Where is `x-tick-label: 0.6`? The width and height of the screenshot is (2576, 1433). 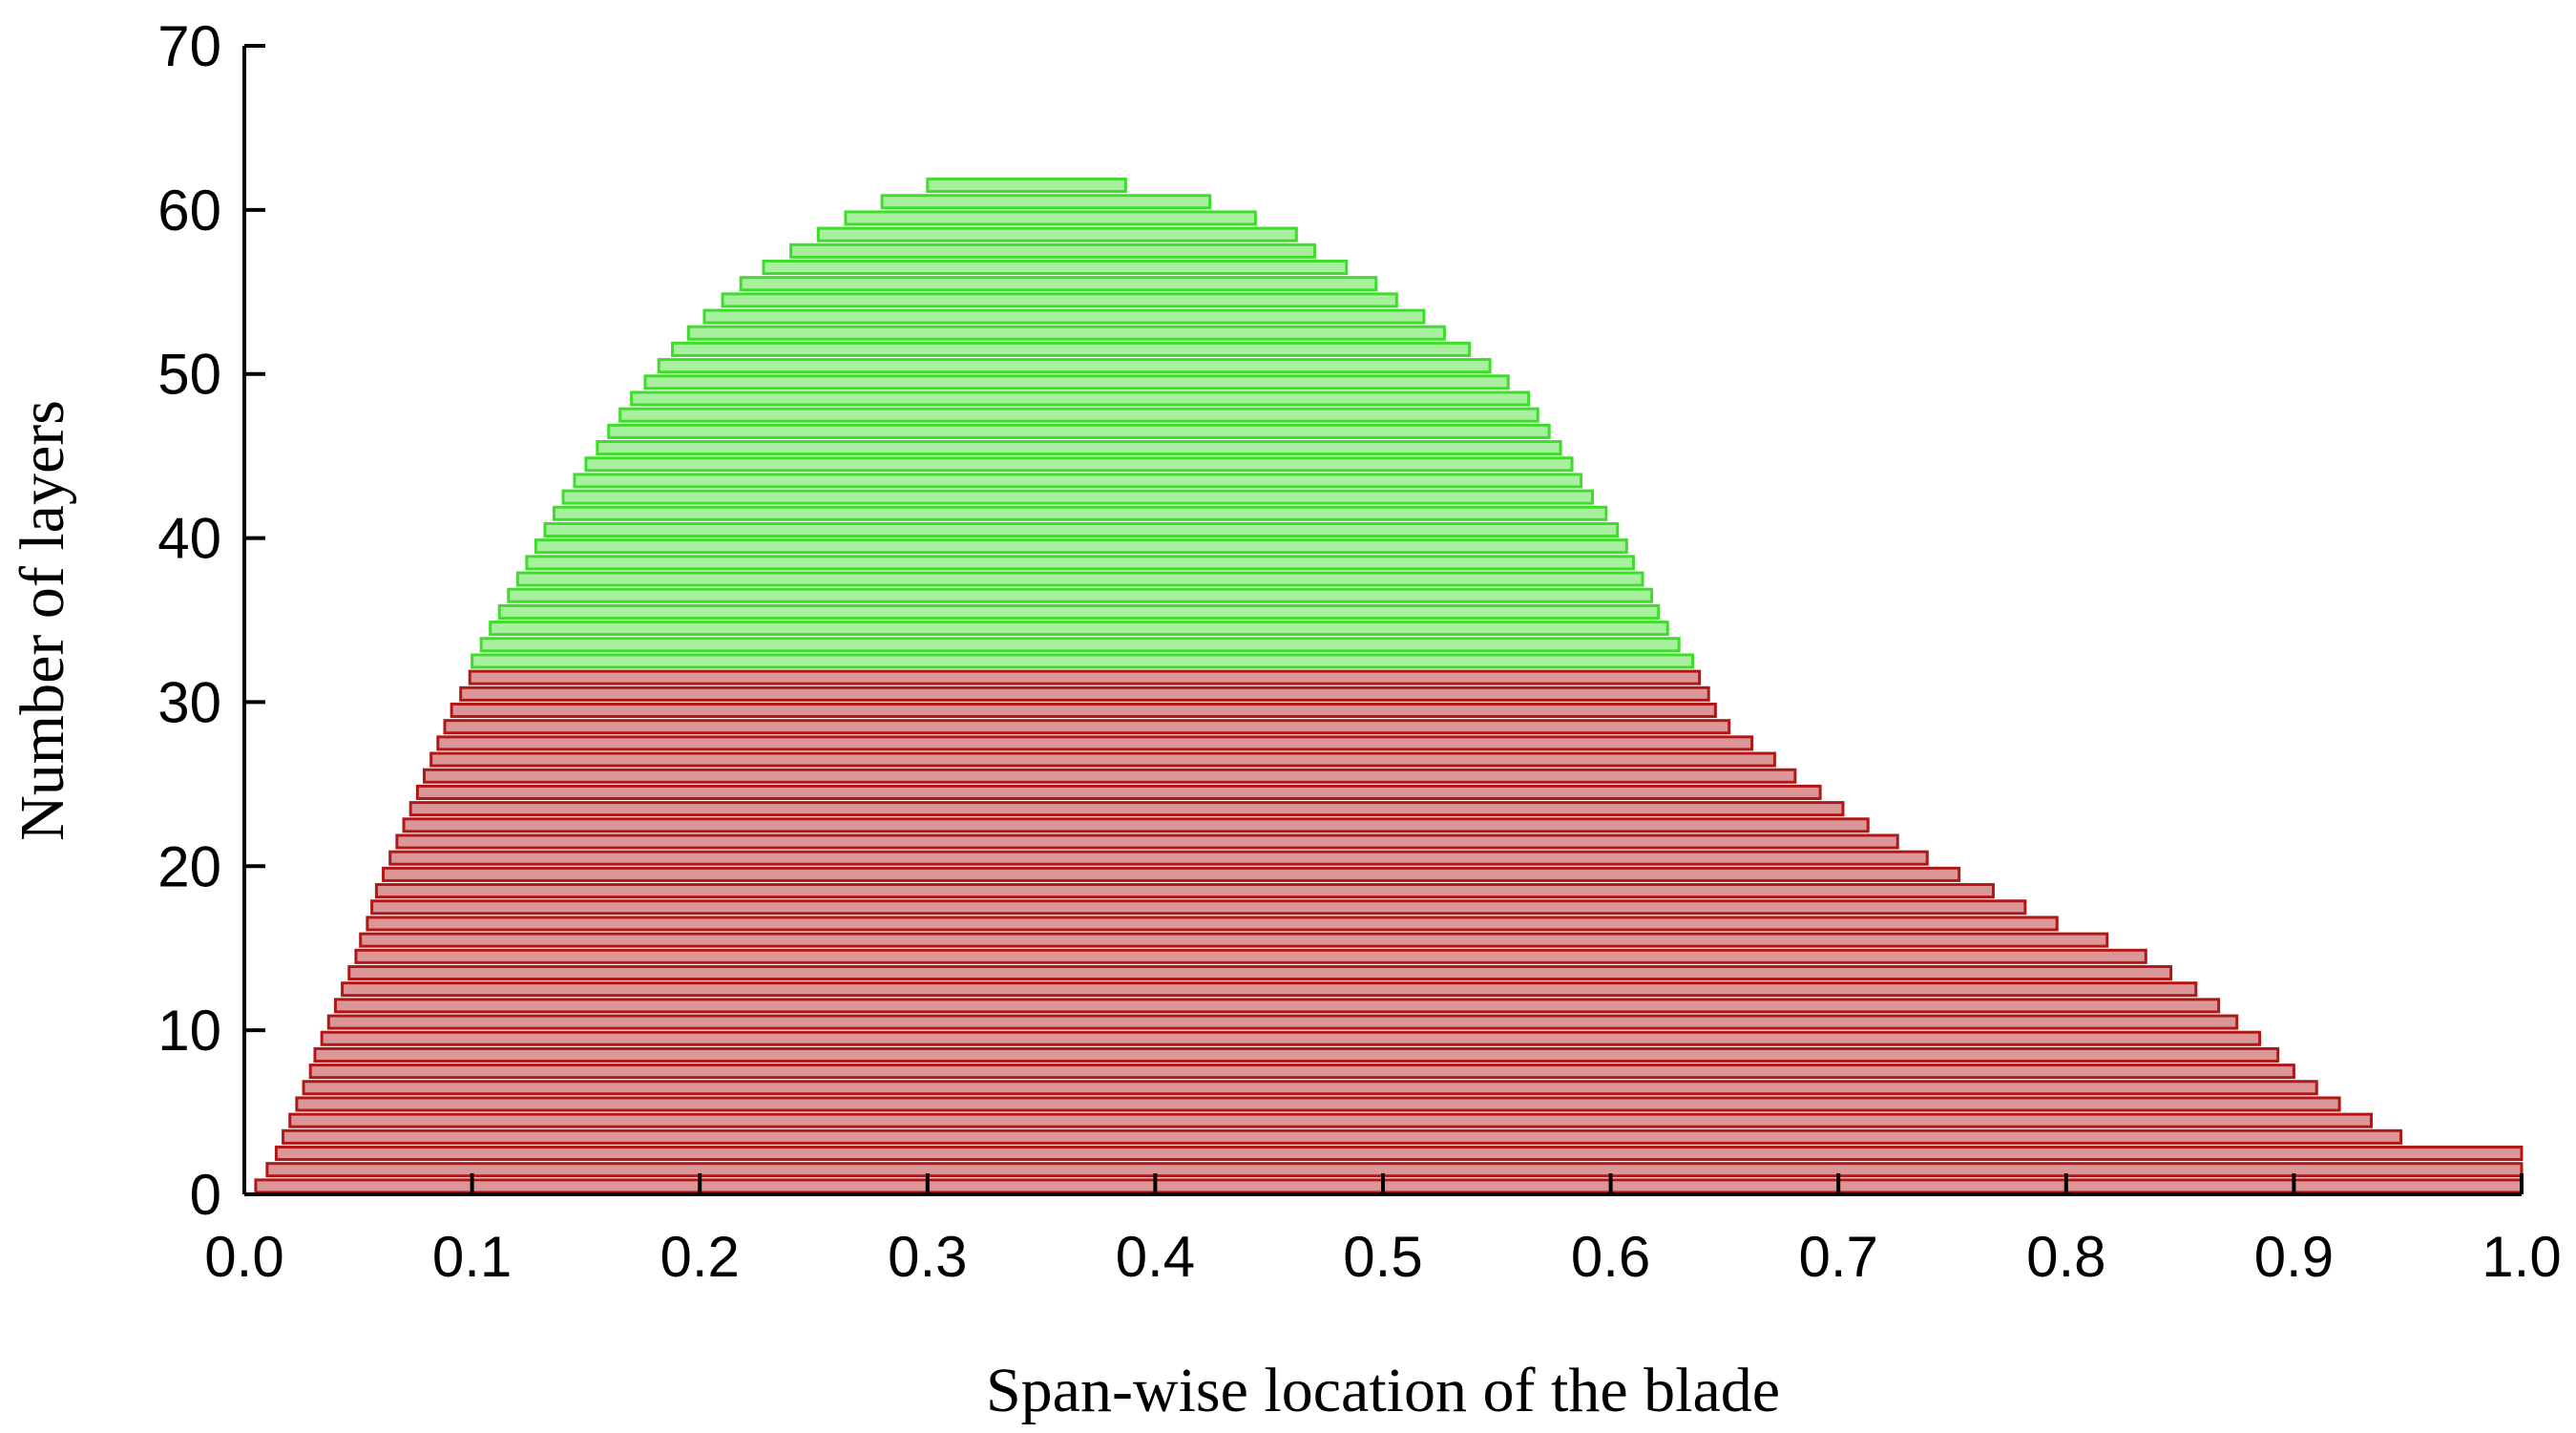 x-tick-label: 0.6 is located at coordinates (1610, 1257).